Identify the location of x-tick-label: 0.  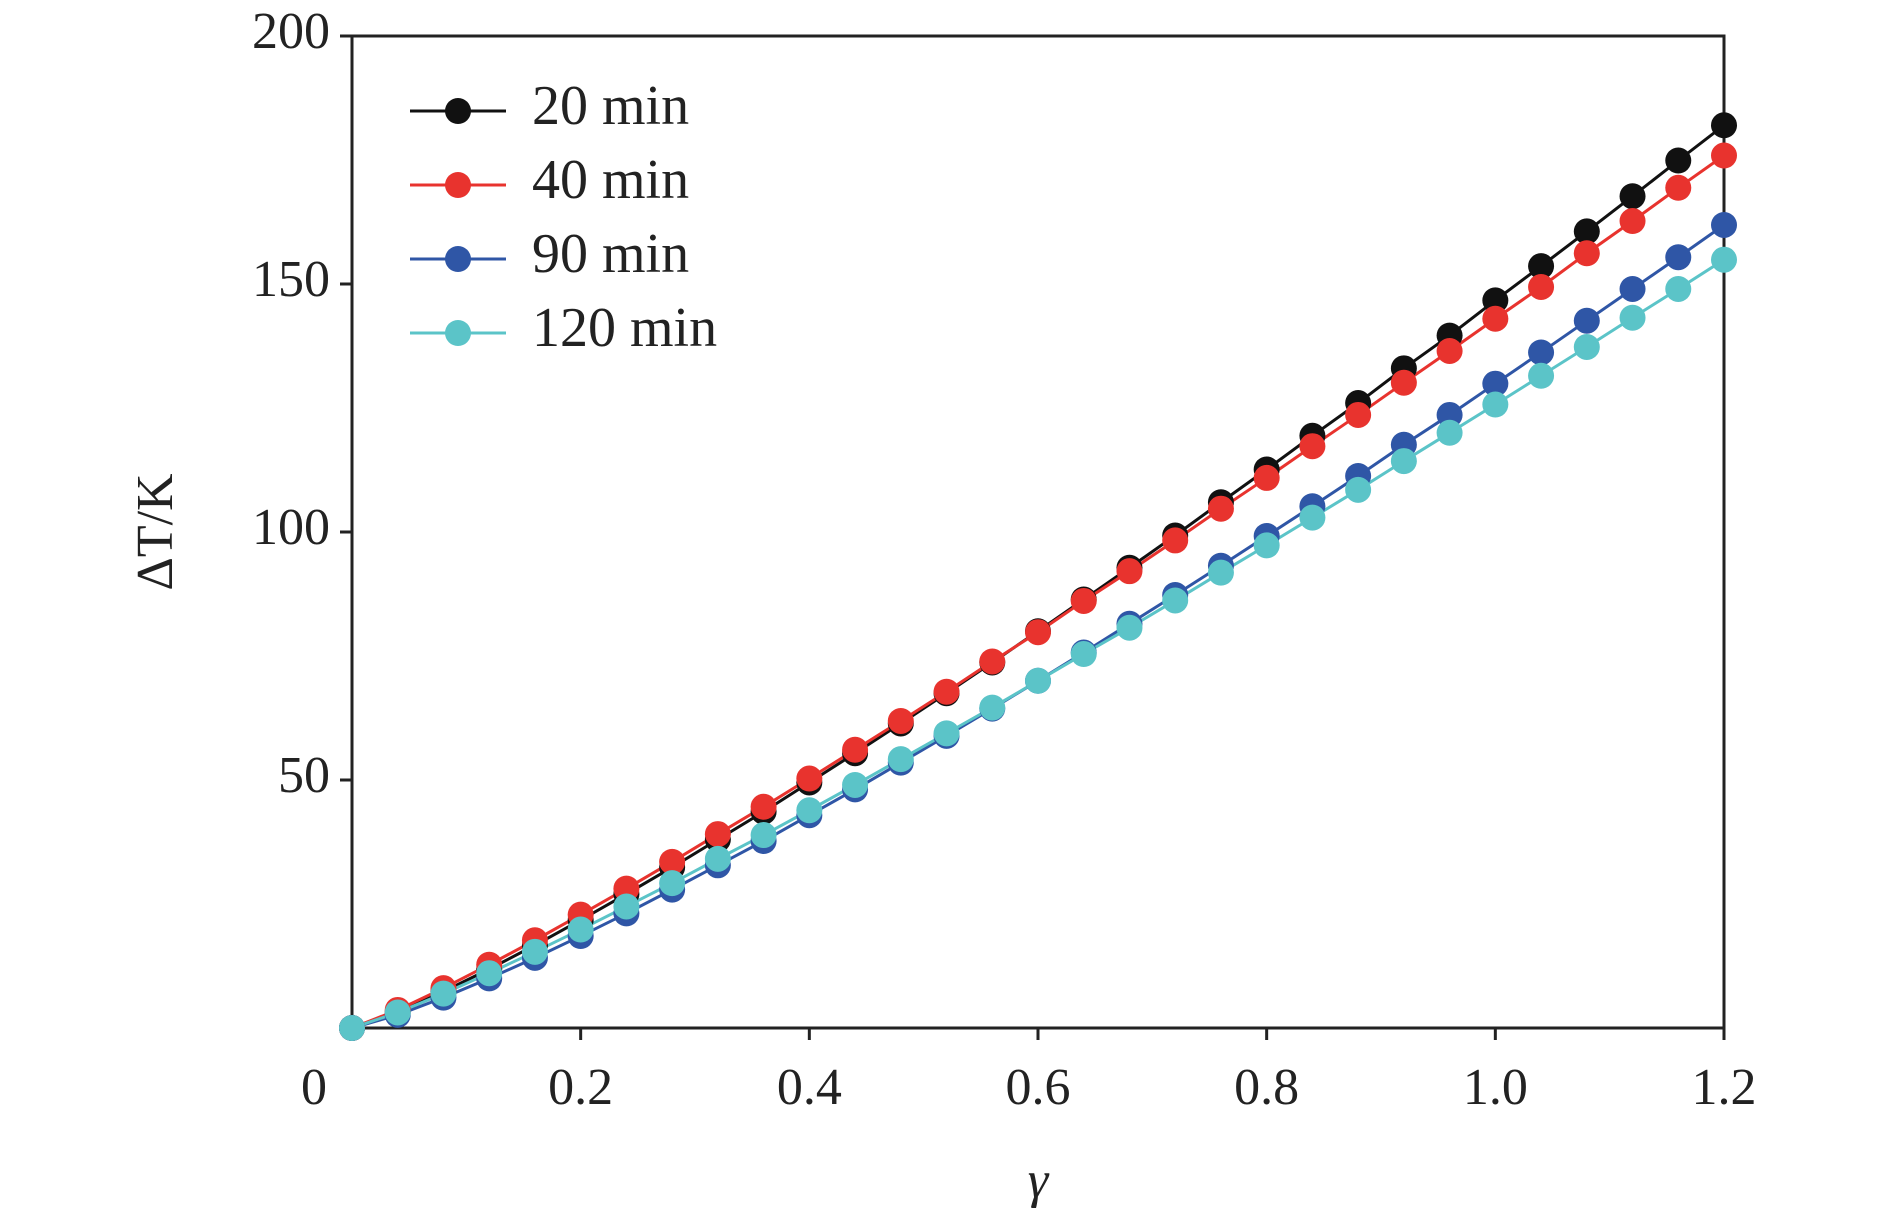
(314, 1087).